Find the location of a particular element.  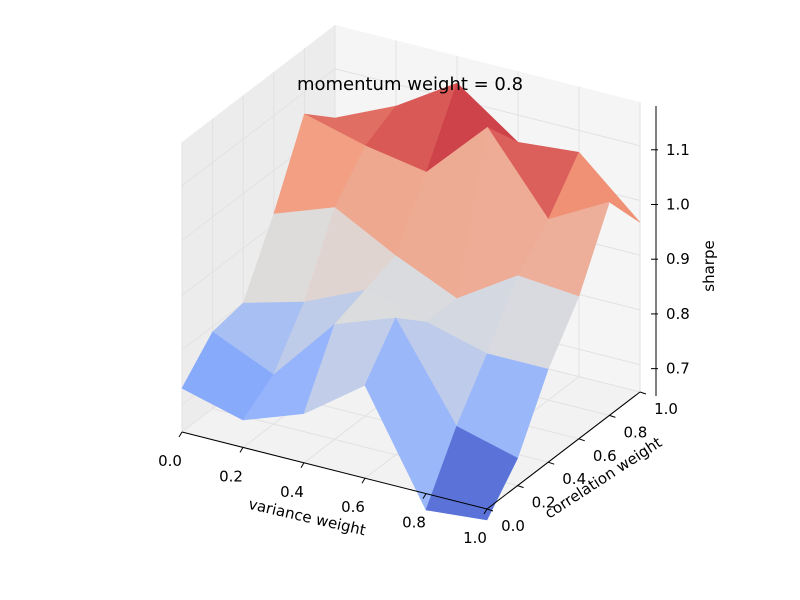

z-axis-label: sharpe is located at coordinates (709, 265).